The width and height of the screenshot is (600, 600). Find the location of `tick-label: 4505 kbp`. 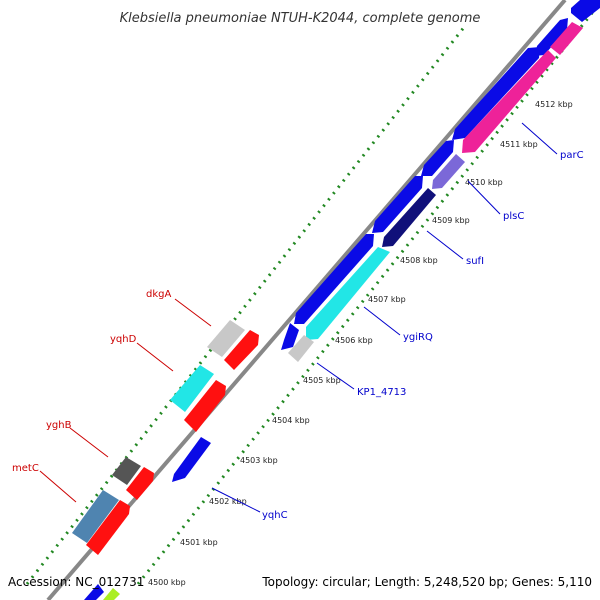

tick-label: 4505 kbp is located at coordinates (322, 380).